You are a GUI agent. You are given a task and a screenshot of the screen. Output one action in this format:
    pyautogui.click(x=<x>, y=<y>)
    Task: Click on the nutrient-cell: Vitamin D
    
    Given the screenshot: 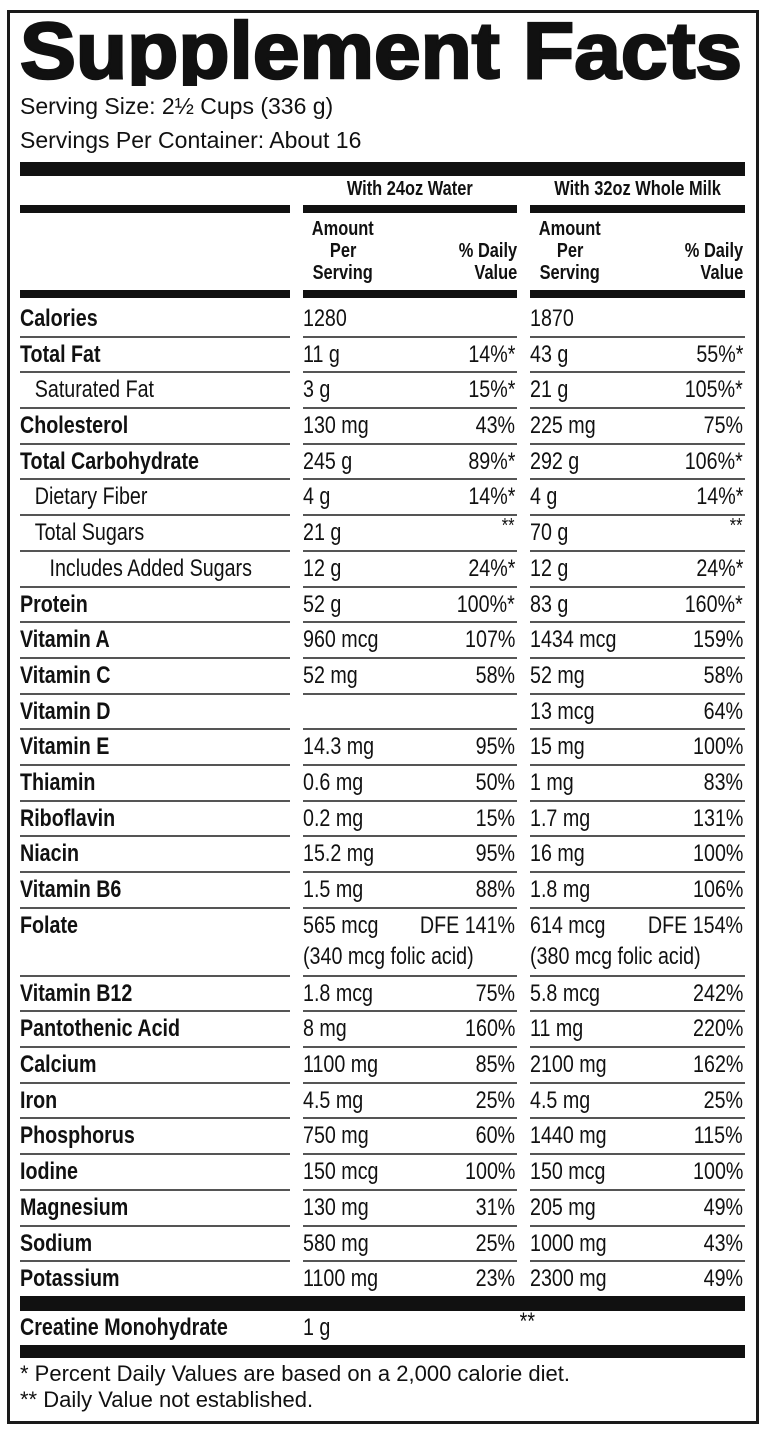 What is the action you would take?
    pyautogui.click(x=155, y=713)
    